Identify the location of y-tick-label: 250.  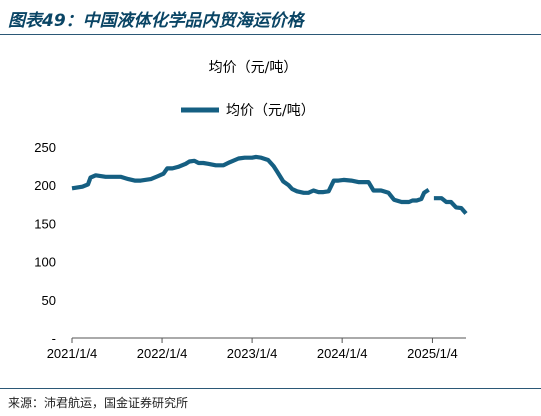
(45, 147).